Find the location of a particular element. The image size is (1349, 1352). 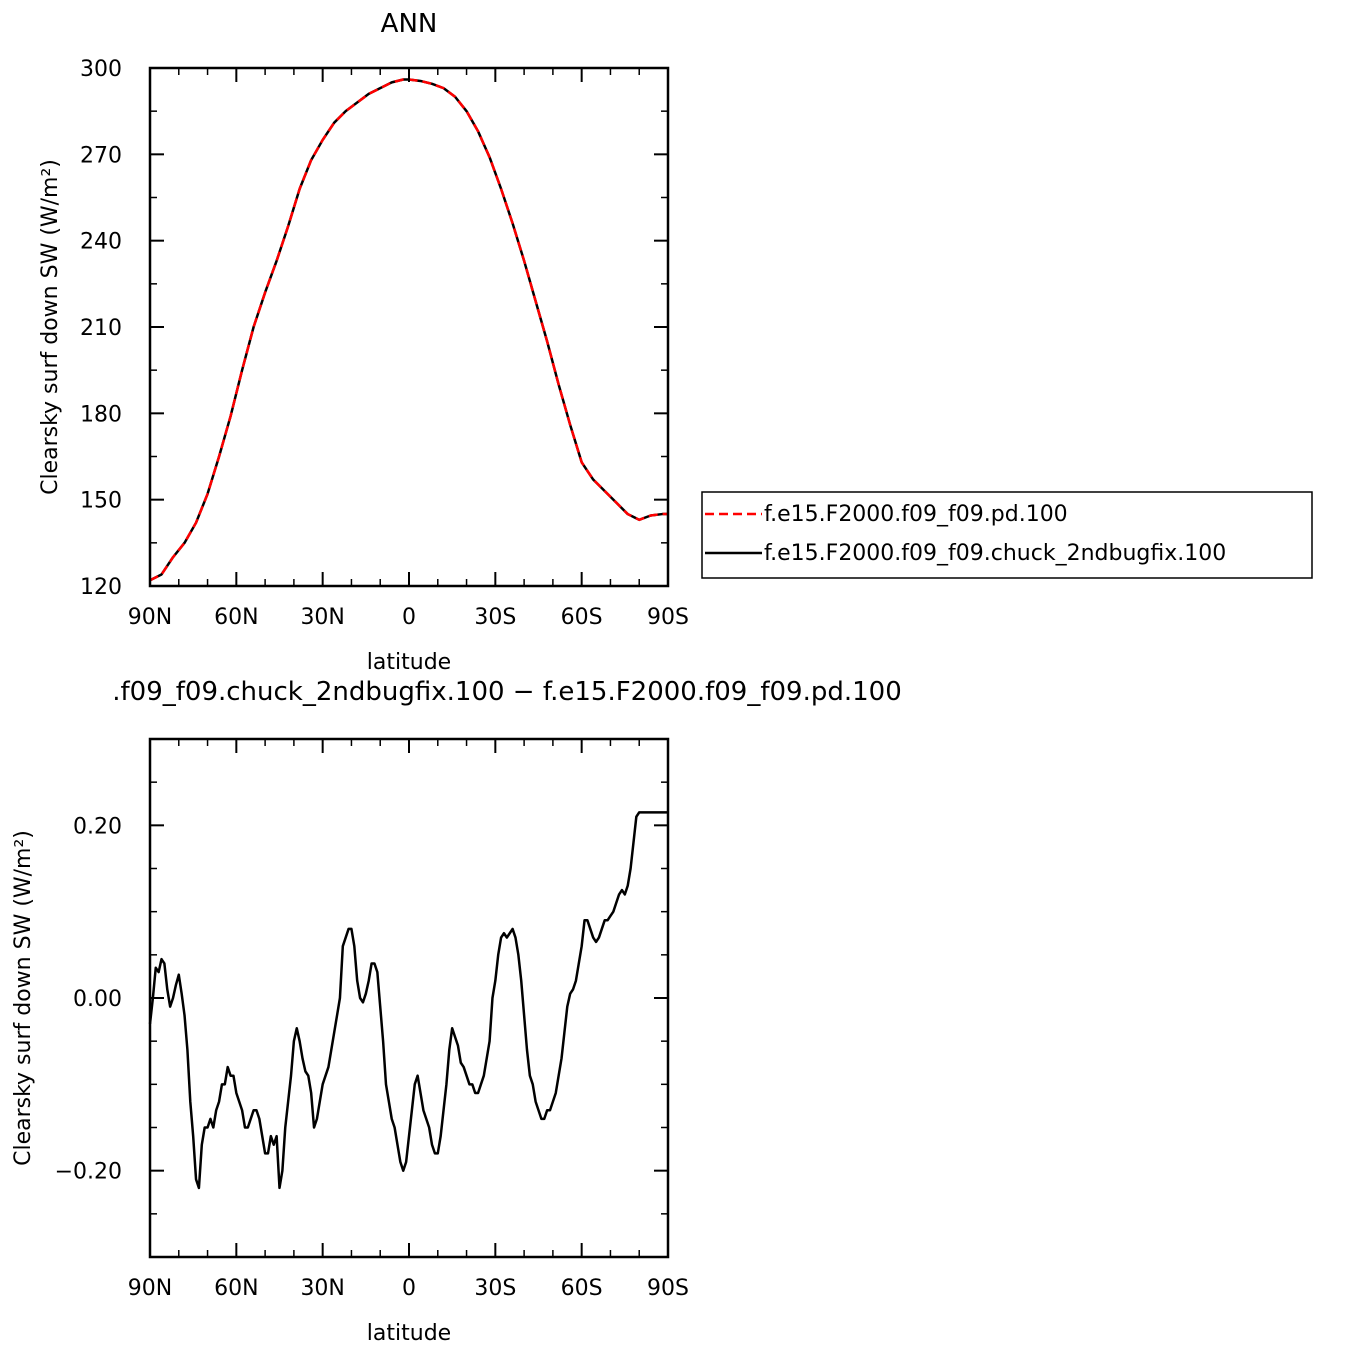

y-tick-label: 150 is located at coordinates (101, 501).